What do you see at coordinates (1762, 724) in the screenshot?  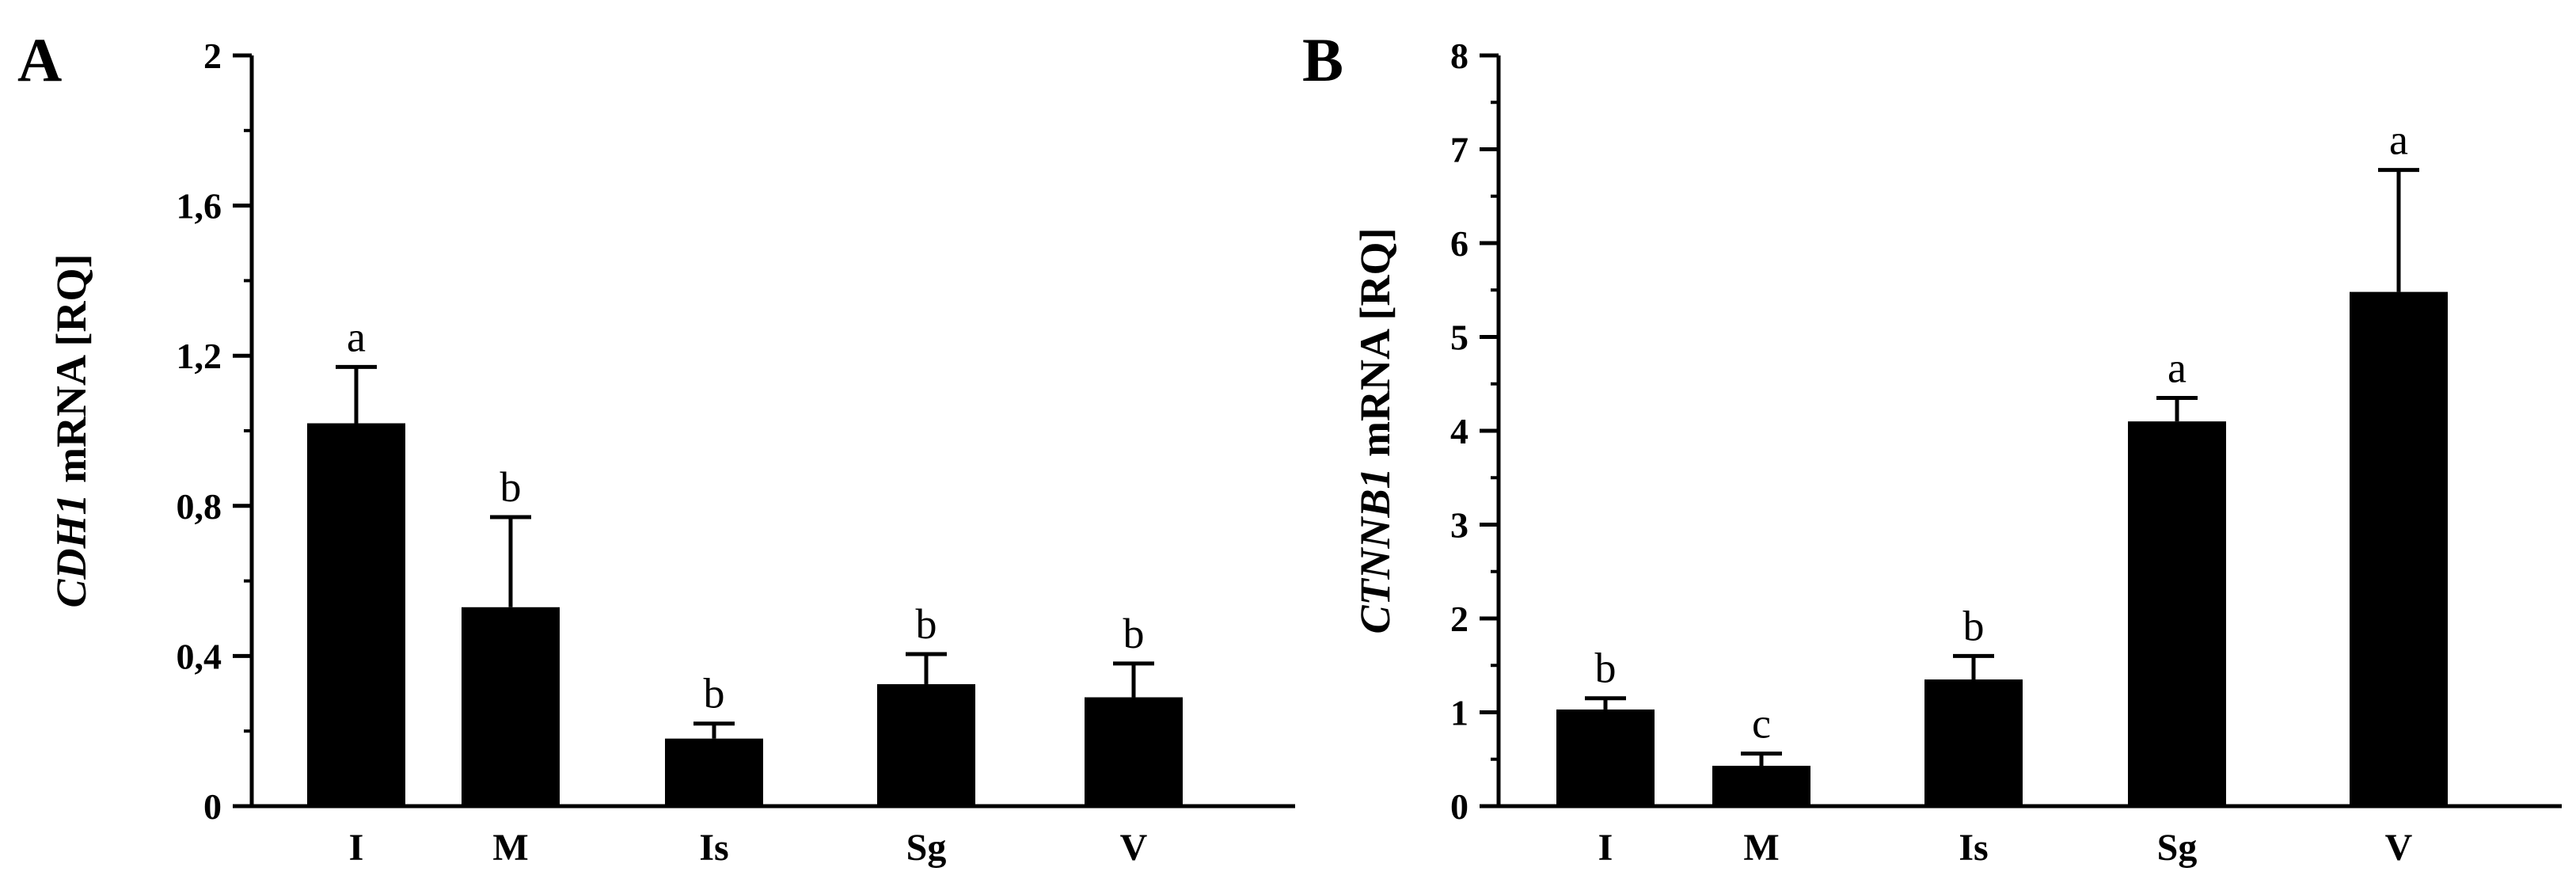 I see `significance-letter: c` at bounding box center [1762, 724].